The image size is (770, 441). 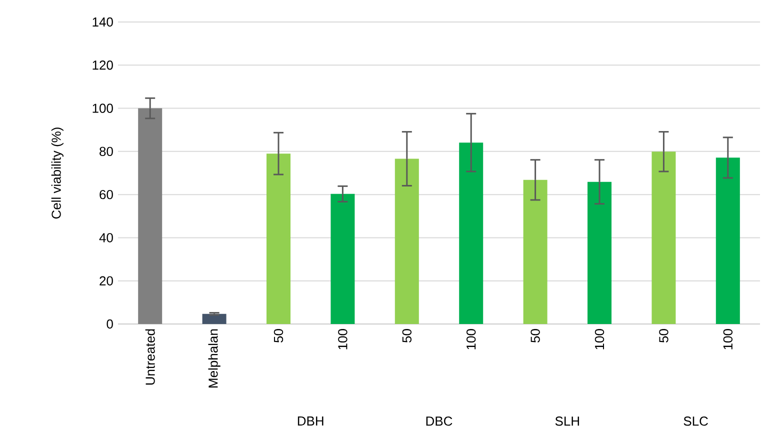 I want to click on text: SLH, so click(x=567, y=421).